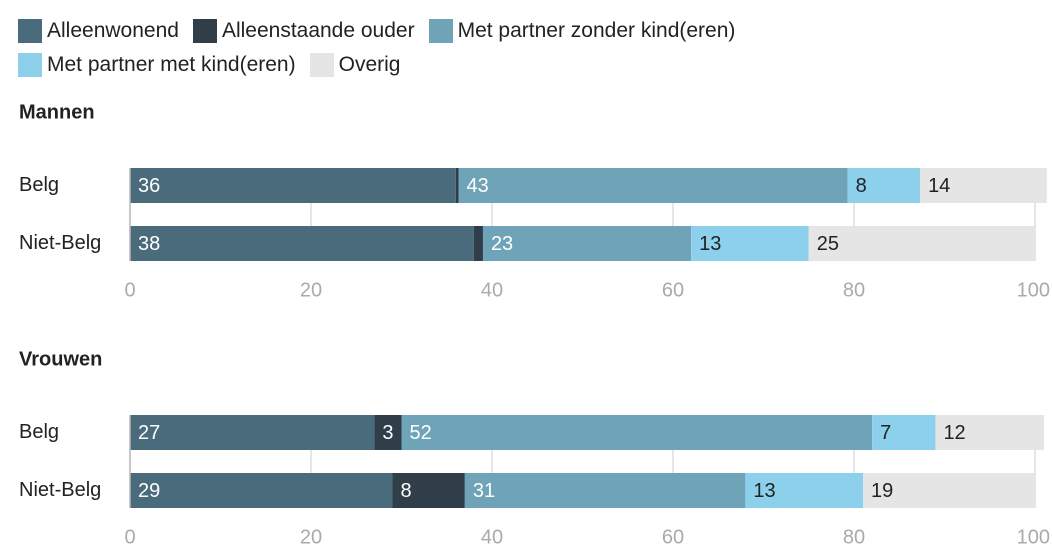  I want to click on value-label: 27, so click(149, 433).